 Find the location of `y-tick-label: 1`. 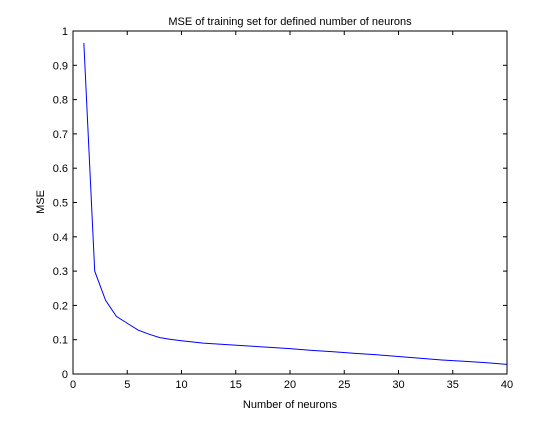

y-tick-label: 1 is located at coordinates (65, 32).